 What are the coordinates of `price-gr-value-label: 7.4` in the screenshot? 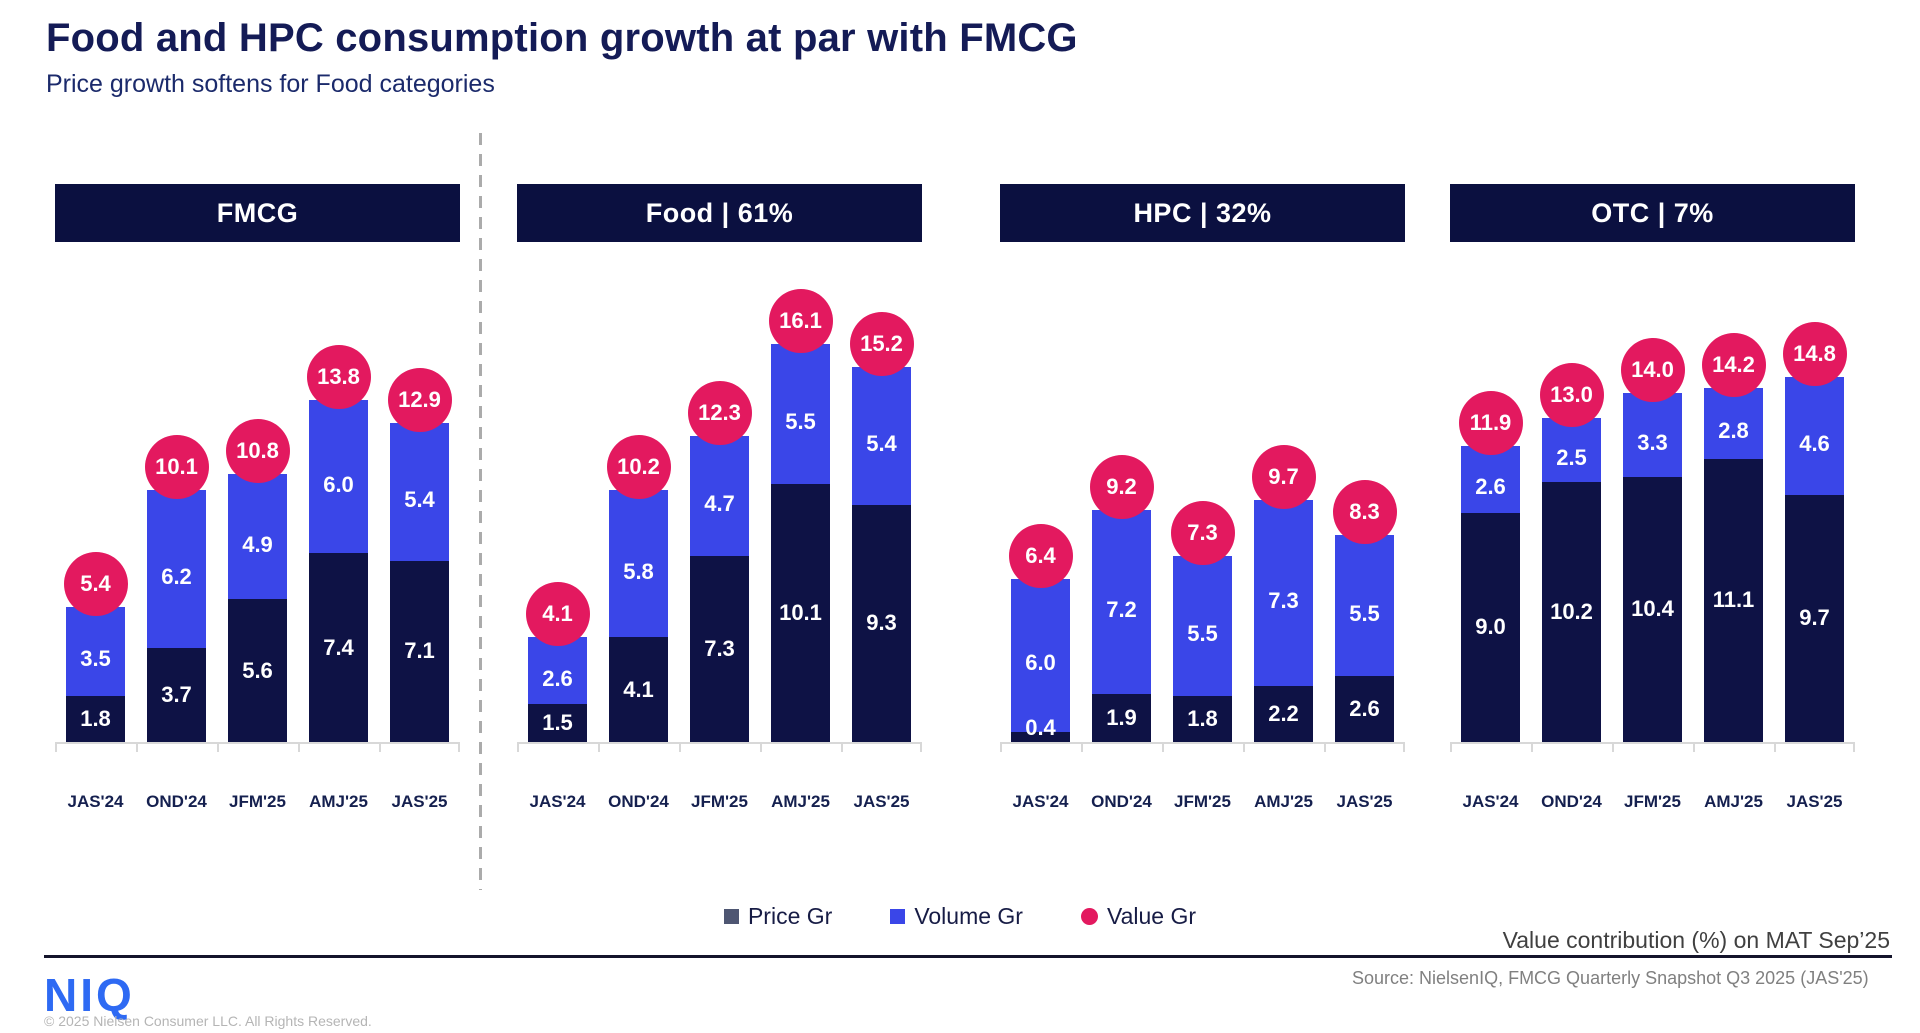 It's located at (338, 647).